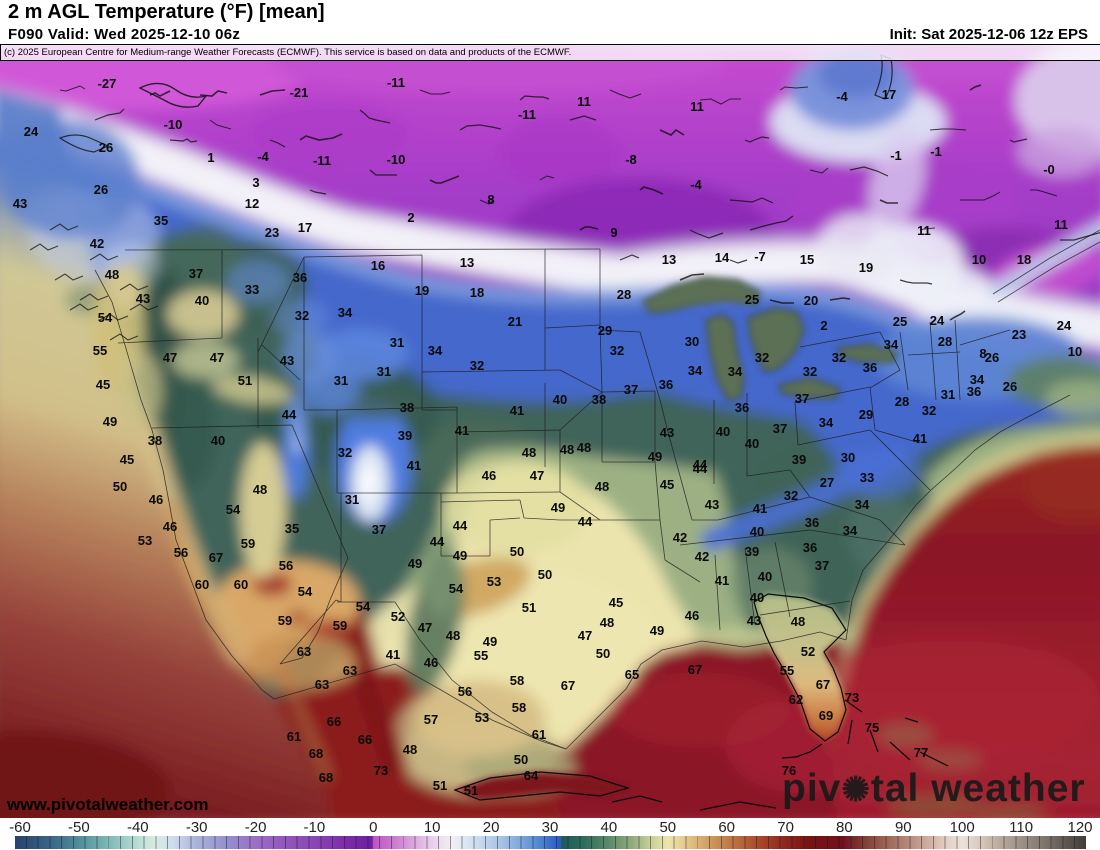  What do you see at coordinates (787, 670) in the screenshot?
I see `svg-text: 55` at bounding box center [787, 670].